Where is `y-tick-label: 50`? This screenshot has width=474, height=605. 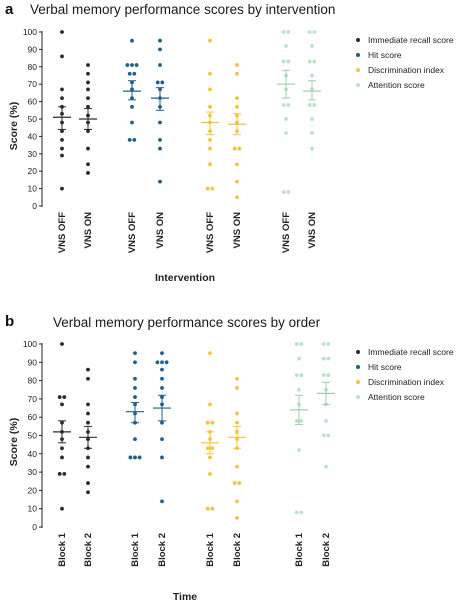
y-tick-label: 50 is located at coordinates (33, 436).